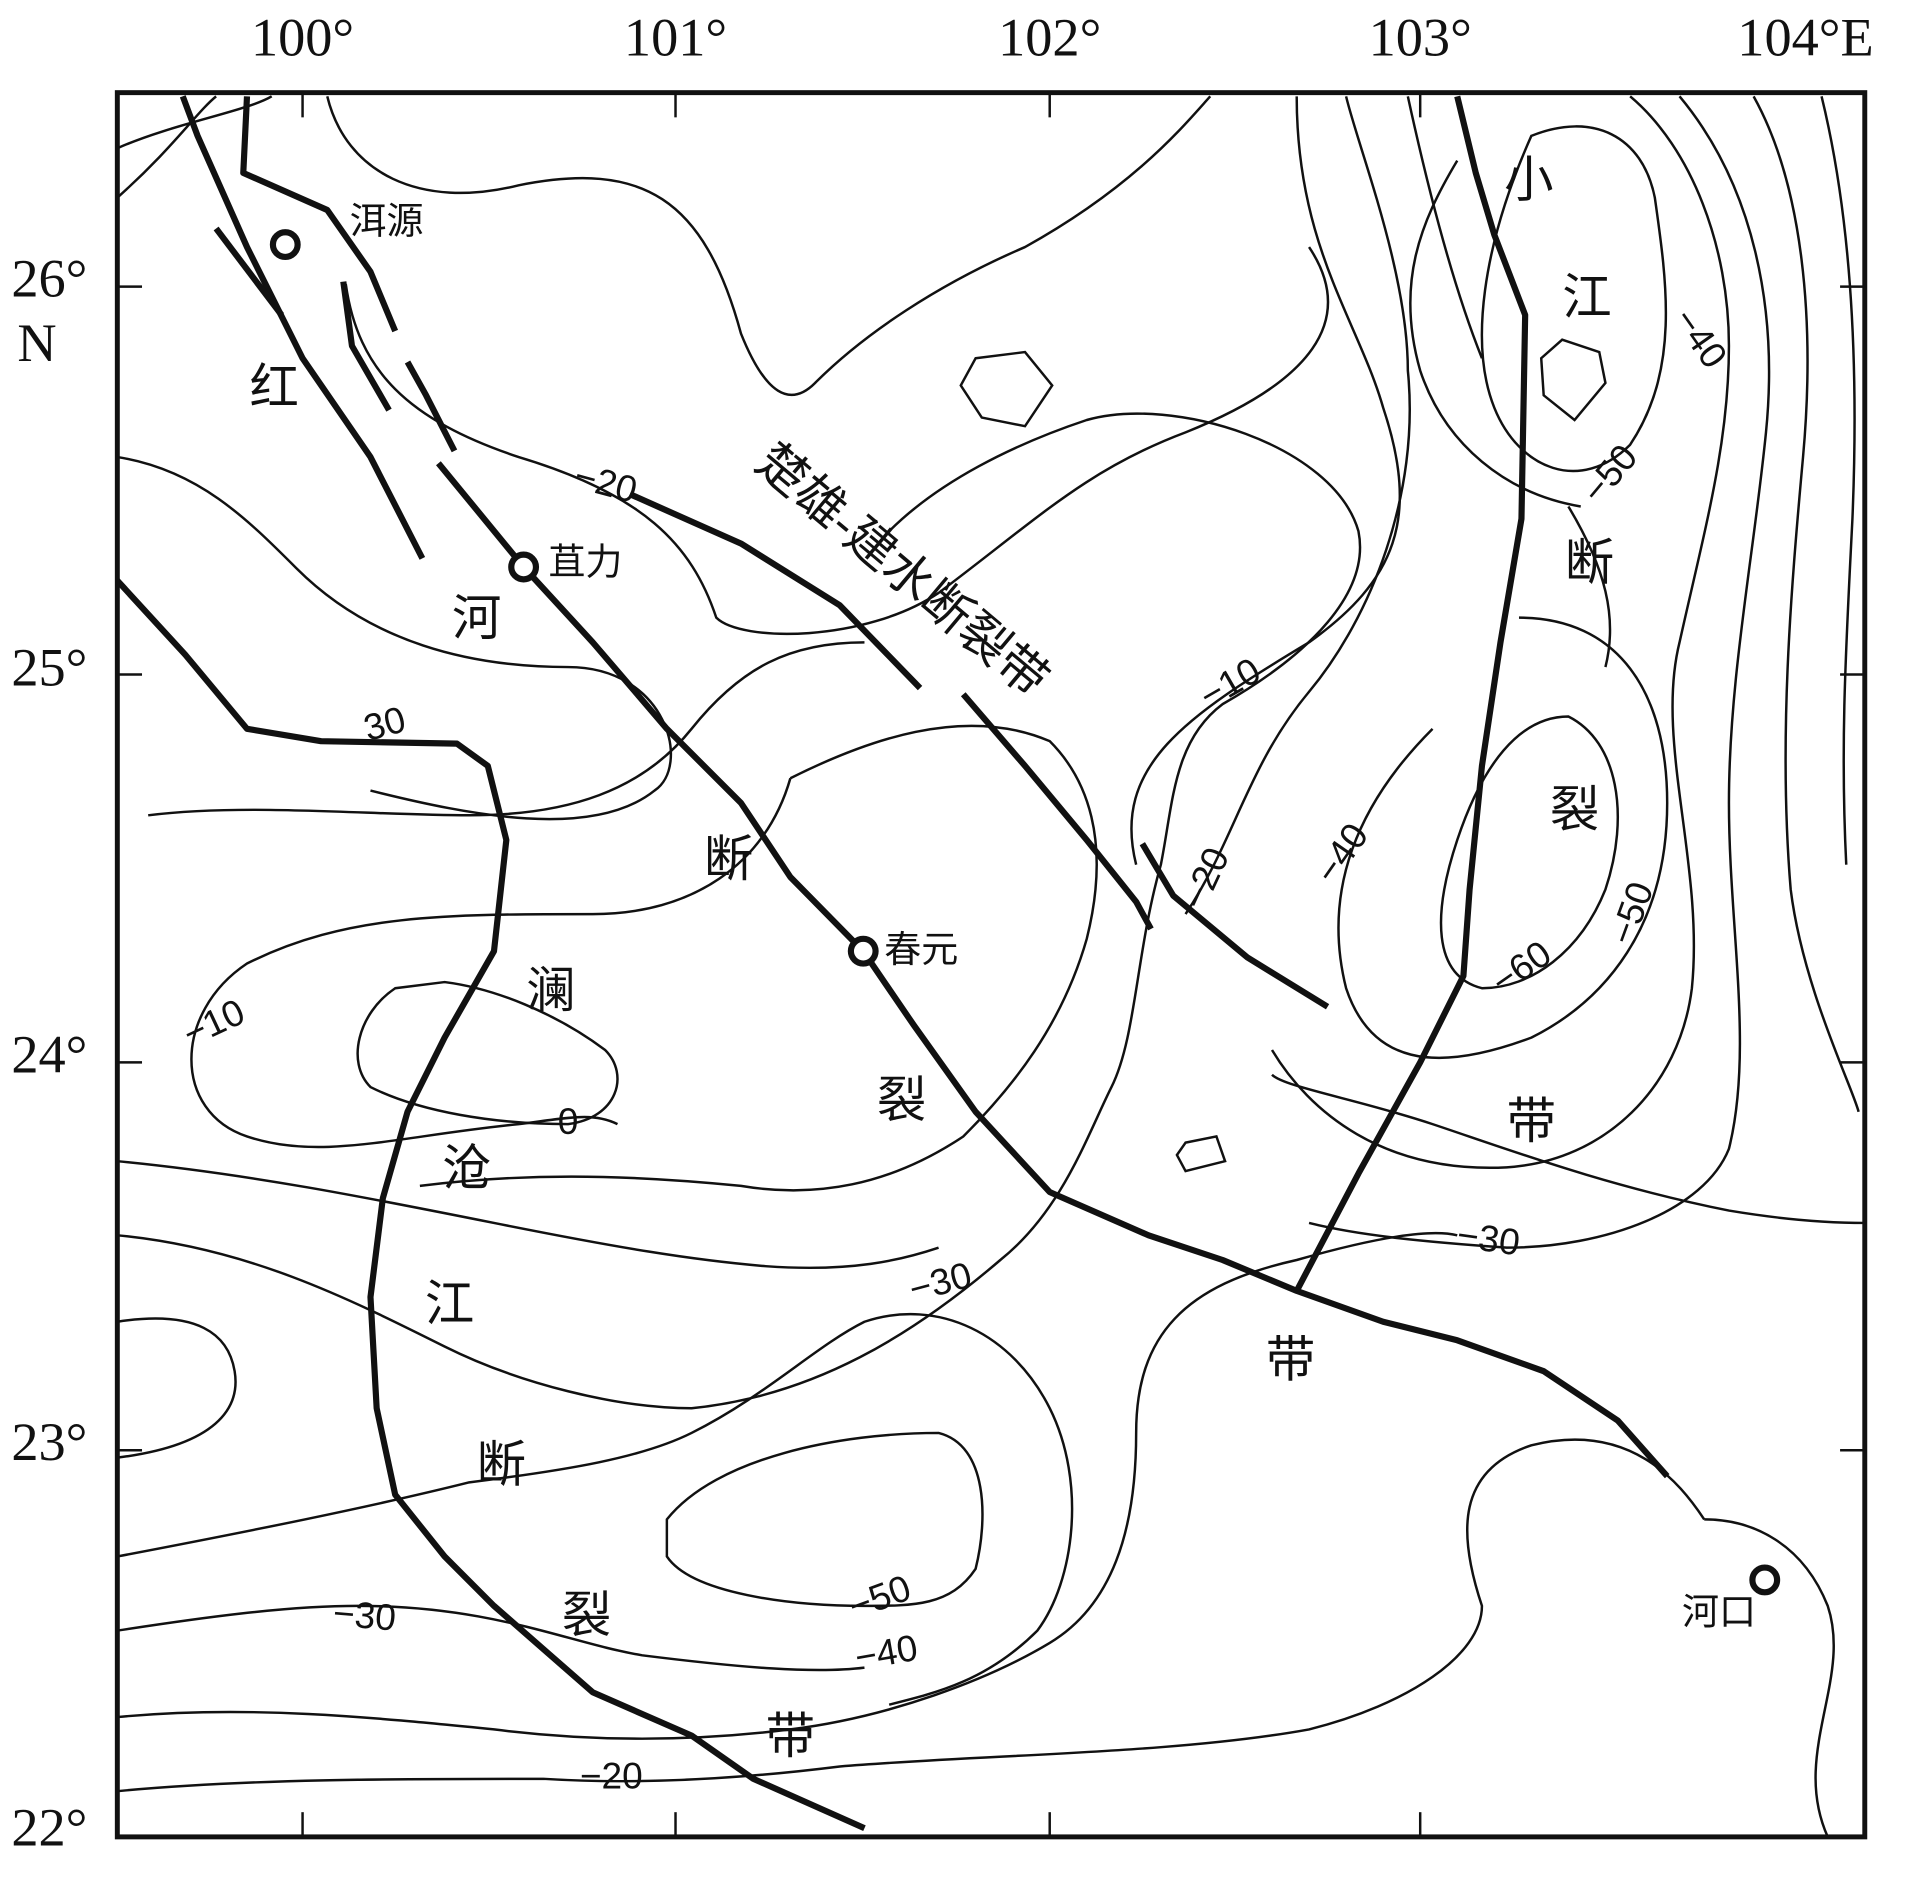 This screenshot has width=1908, height=1890. I want to click on x-label: 103°, so click(1420, 38).